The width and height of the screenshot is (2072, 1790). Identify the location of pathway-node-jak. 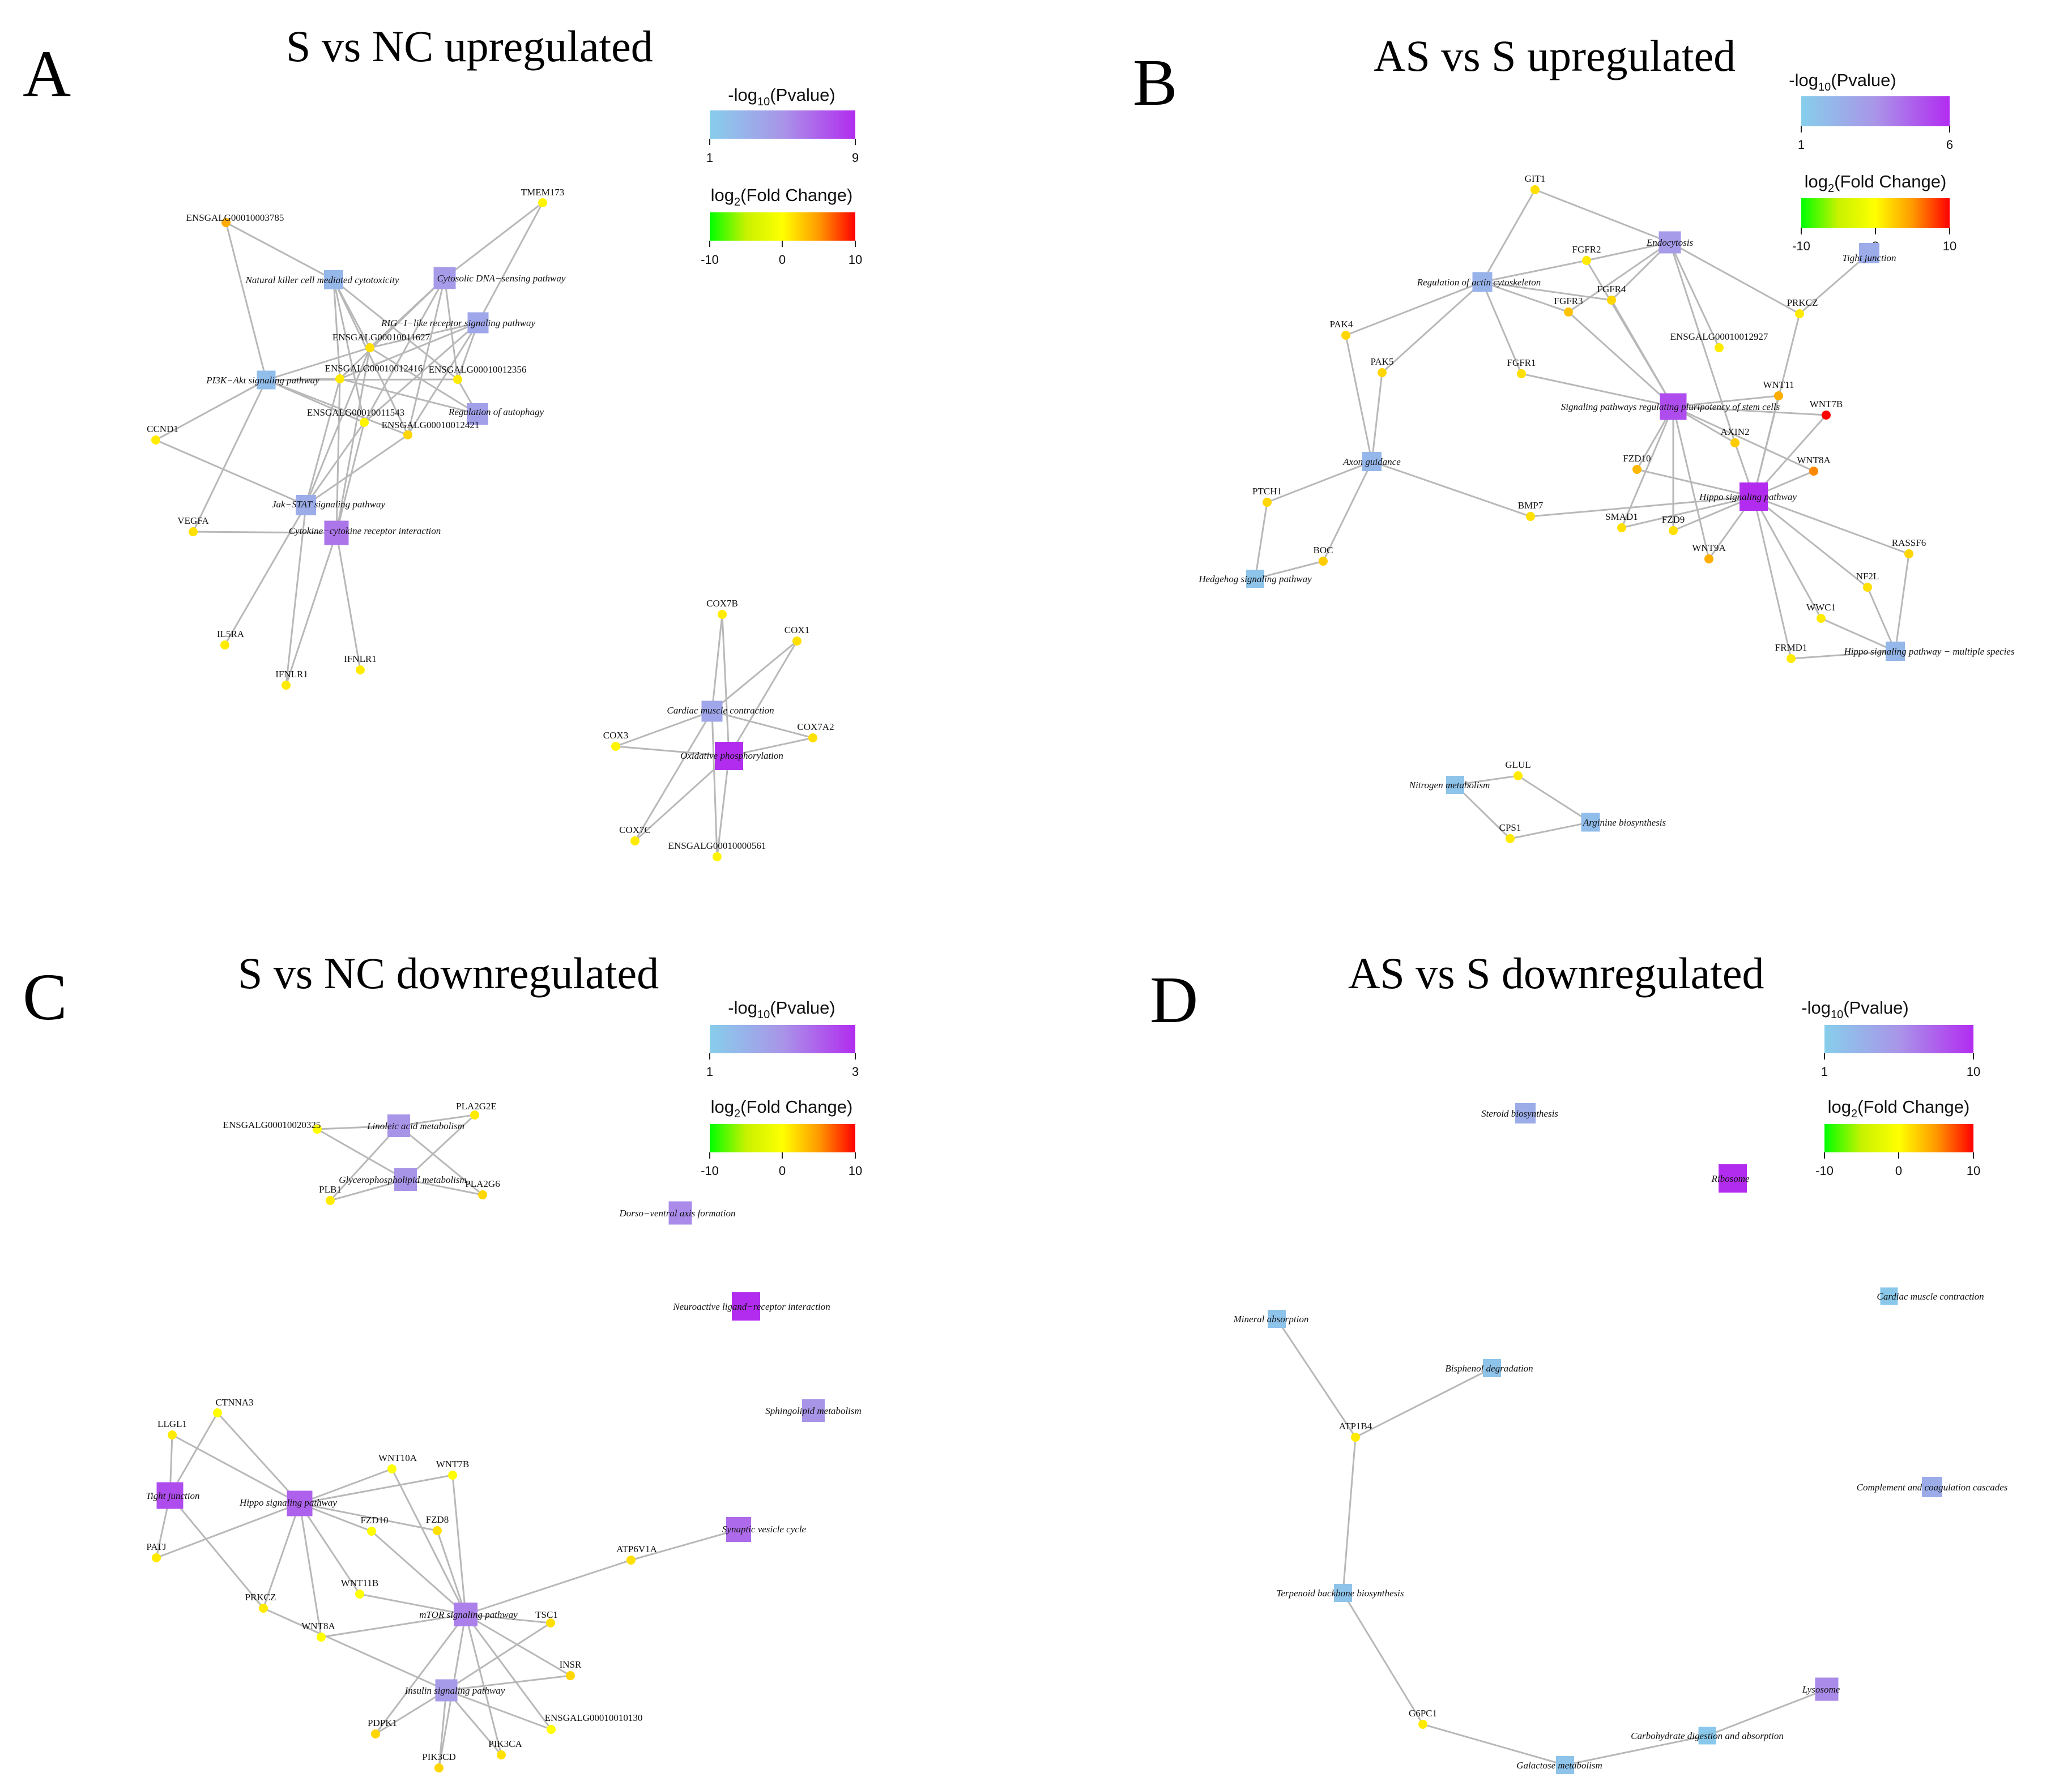
(306, 505).